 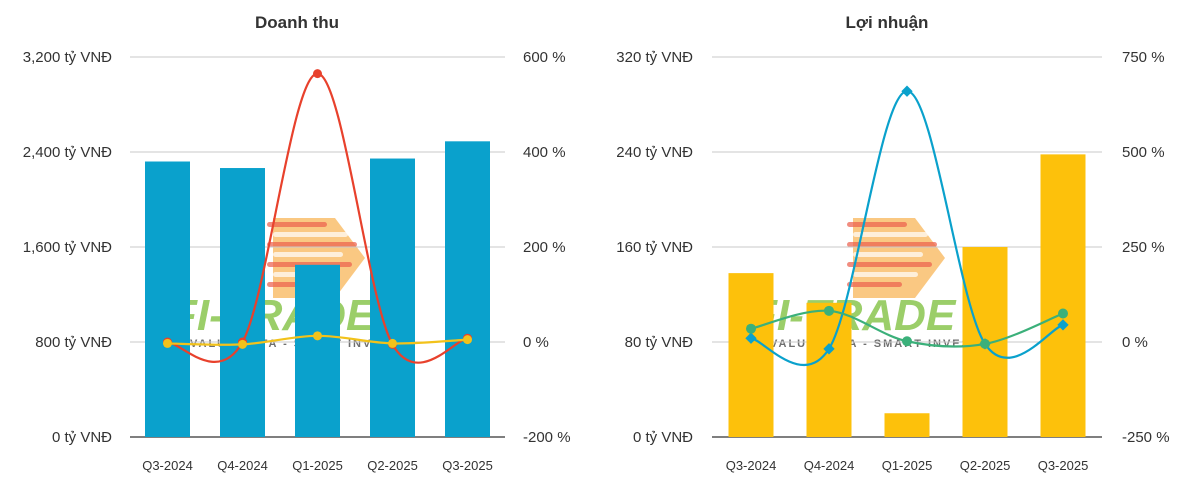 I want to click on y-left-tick-label: 3,200 tỷ VNĐ, so click(x=67, y=57).